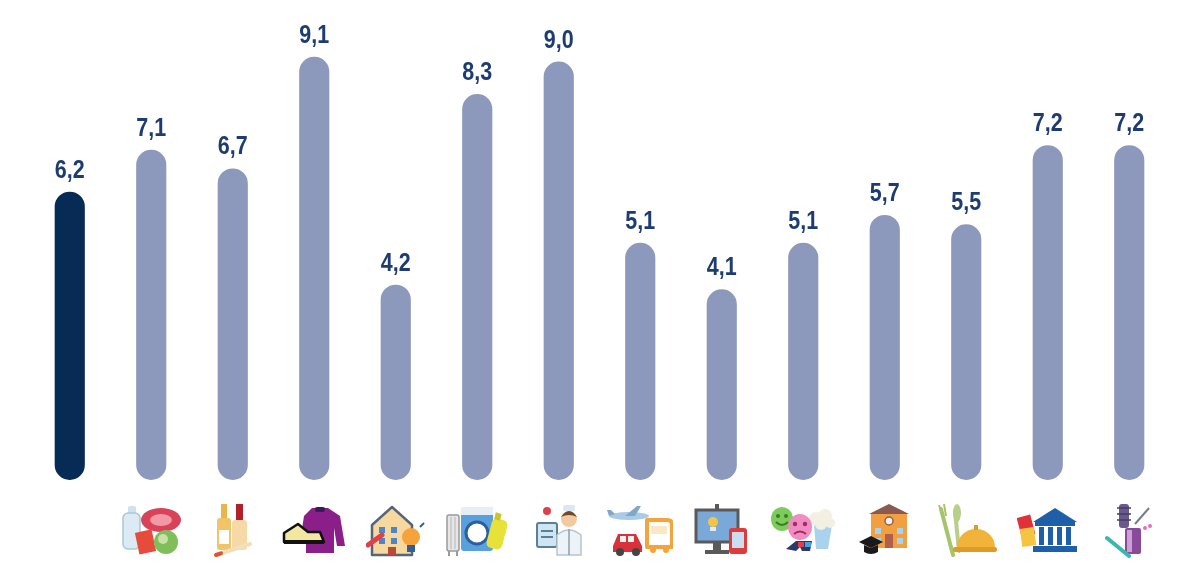 The width and height of the screenshot is (1200, 572). Describe the element at coordinates (151, 127) in the screenshot. I see `data-label: 7,1` at that location.